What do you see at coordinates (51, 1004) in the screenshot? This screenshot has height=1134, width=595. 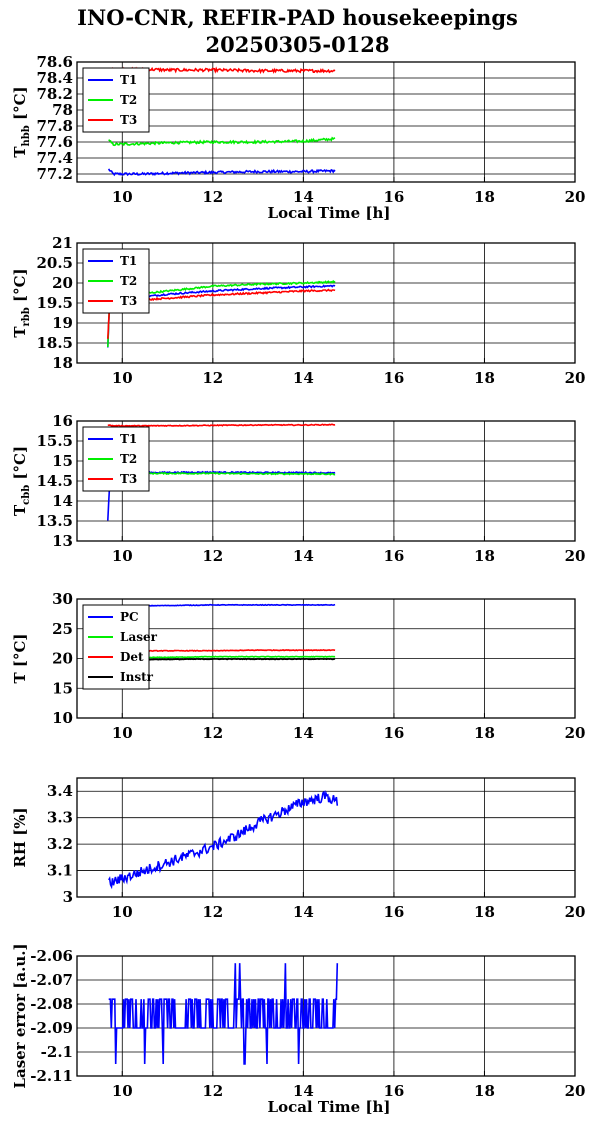 I see `y-tick-label: -2.08` at bounding box center [51, 1004].